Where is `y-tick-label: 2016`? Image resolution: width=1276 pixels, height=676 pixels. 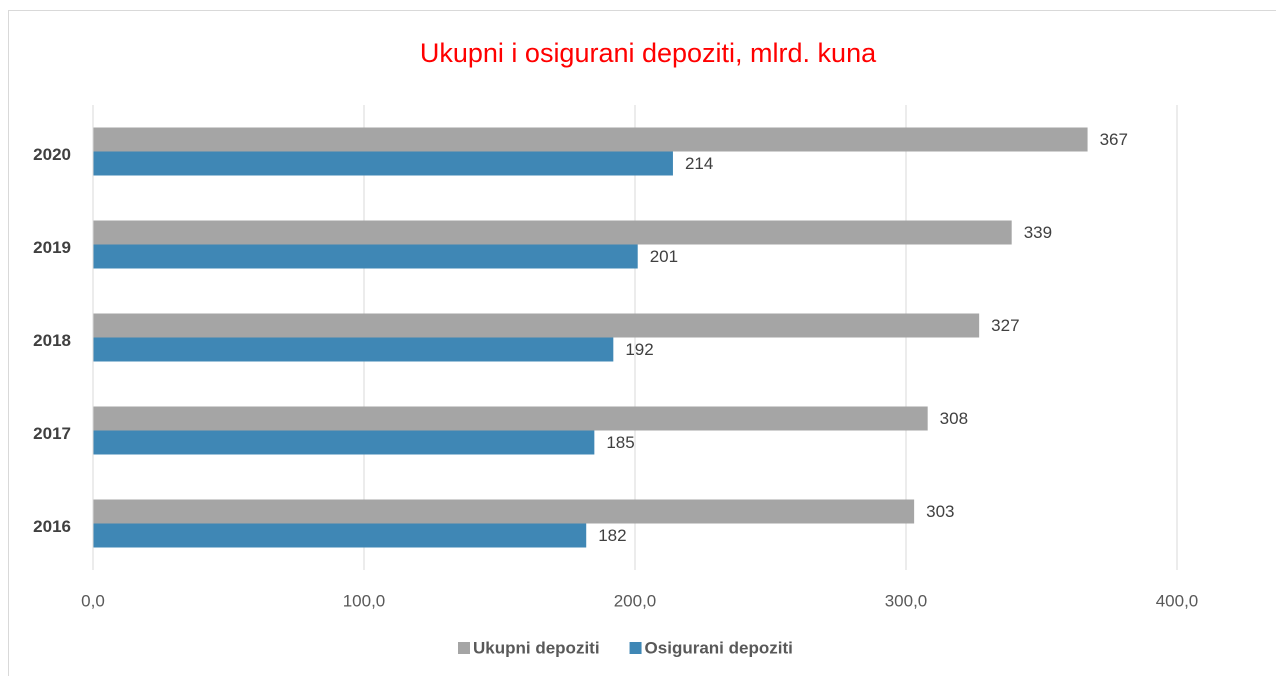
y-tick-label: 2016 is located at coordinates (52, 526).